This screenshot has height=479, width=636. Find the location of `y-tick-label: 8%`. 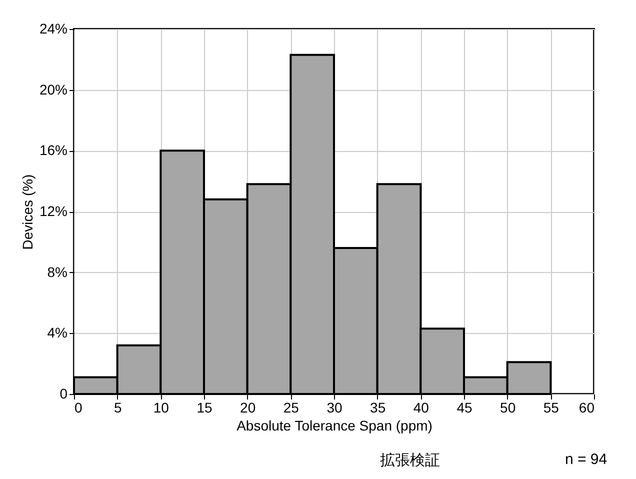

y-tick-label: 8% is located at coordinates (57, 272).